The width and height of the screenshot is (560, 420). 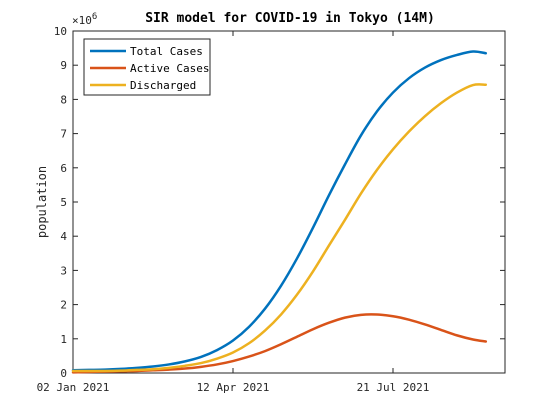 What do you see at coordinates (166, 51) in the screenshot?
I see `legend-label: Total Cases` at bounding box center [166, 51].